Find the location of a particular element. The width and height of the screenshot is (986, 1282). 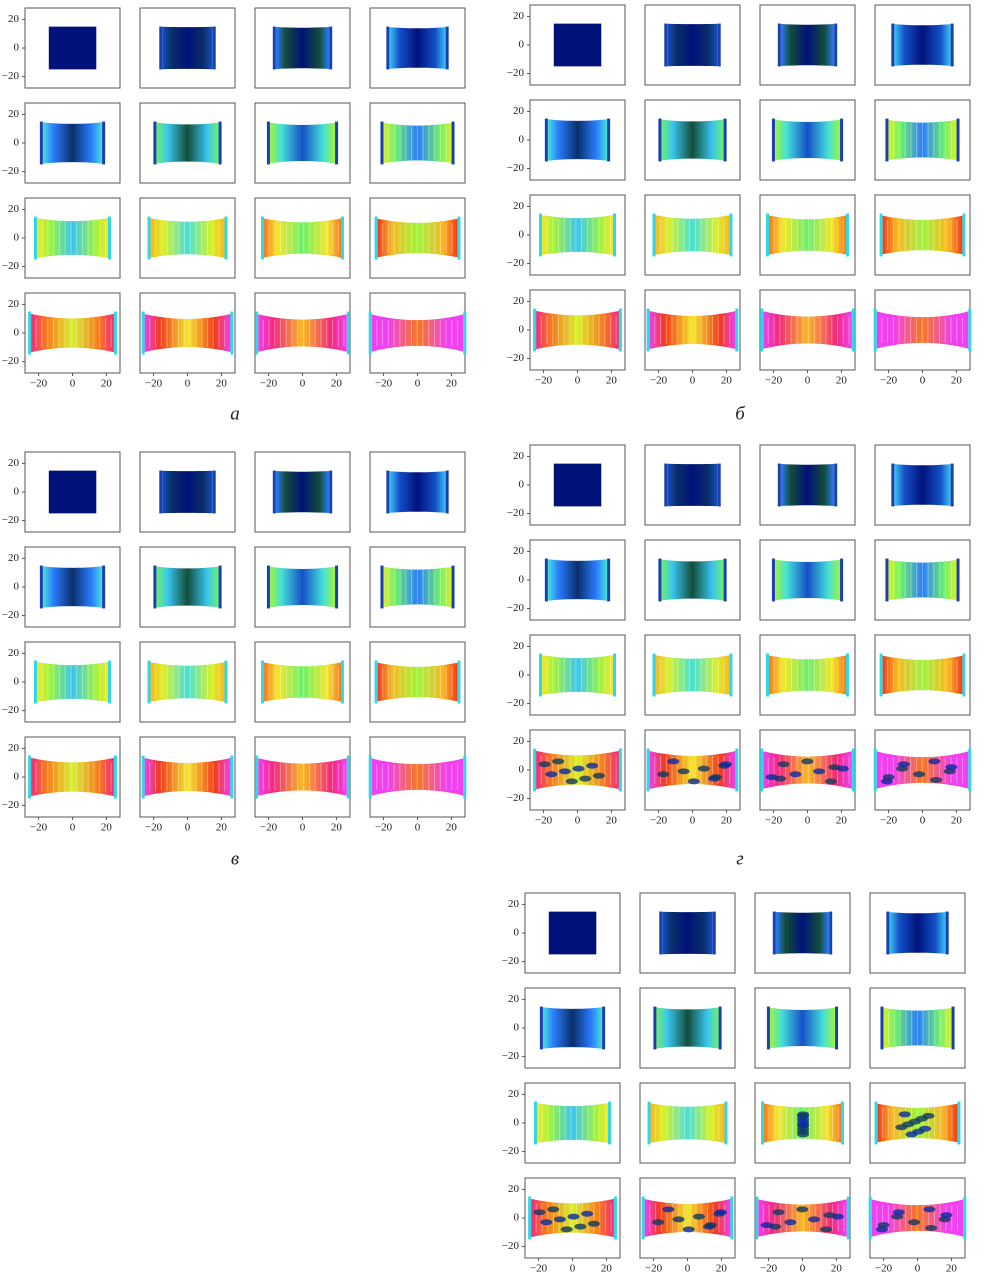

panel-label: г is located at coordinates (739, 858).